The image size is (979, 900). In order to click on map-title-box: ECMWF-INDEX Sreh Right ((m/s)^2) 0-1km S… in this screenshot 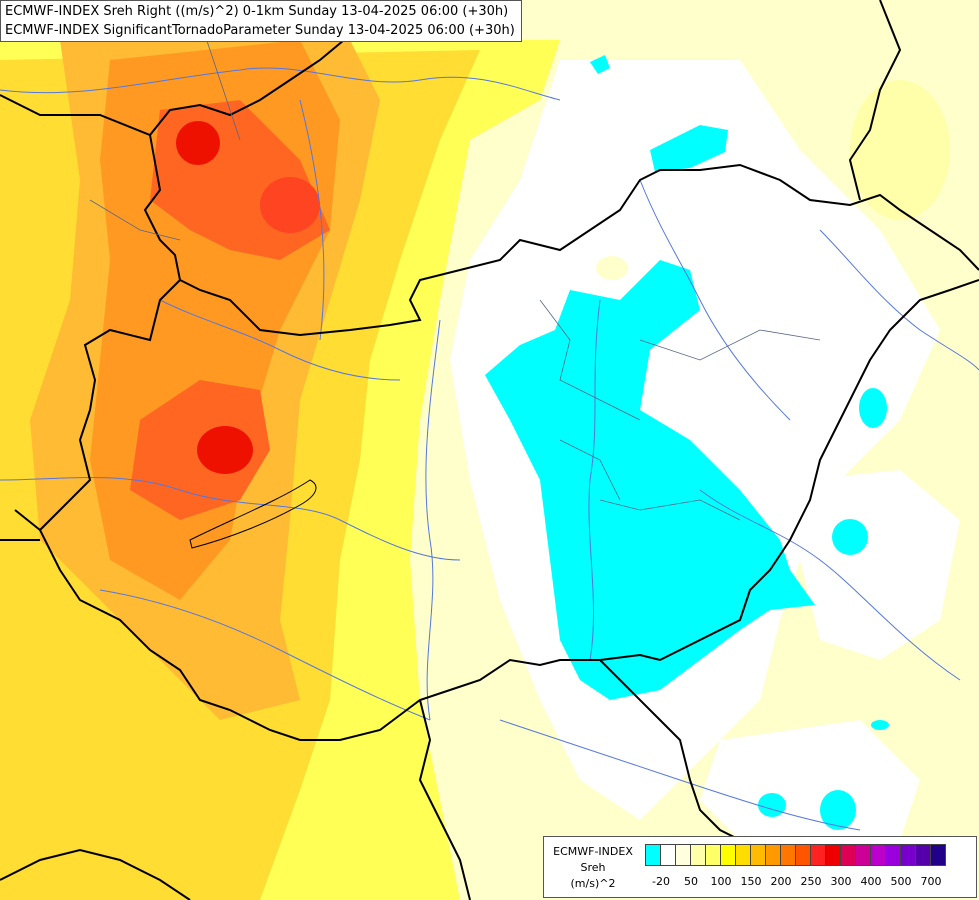, I will do `click(261, 21)`.